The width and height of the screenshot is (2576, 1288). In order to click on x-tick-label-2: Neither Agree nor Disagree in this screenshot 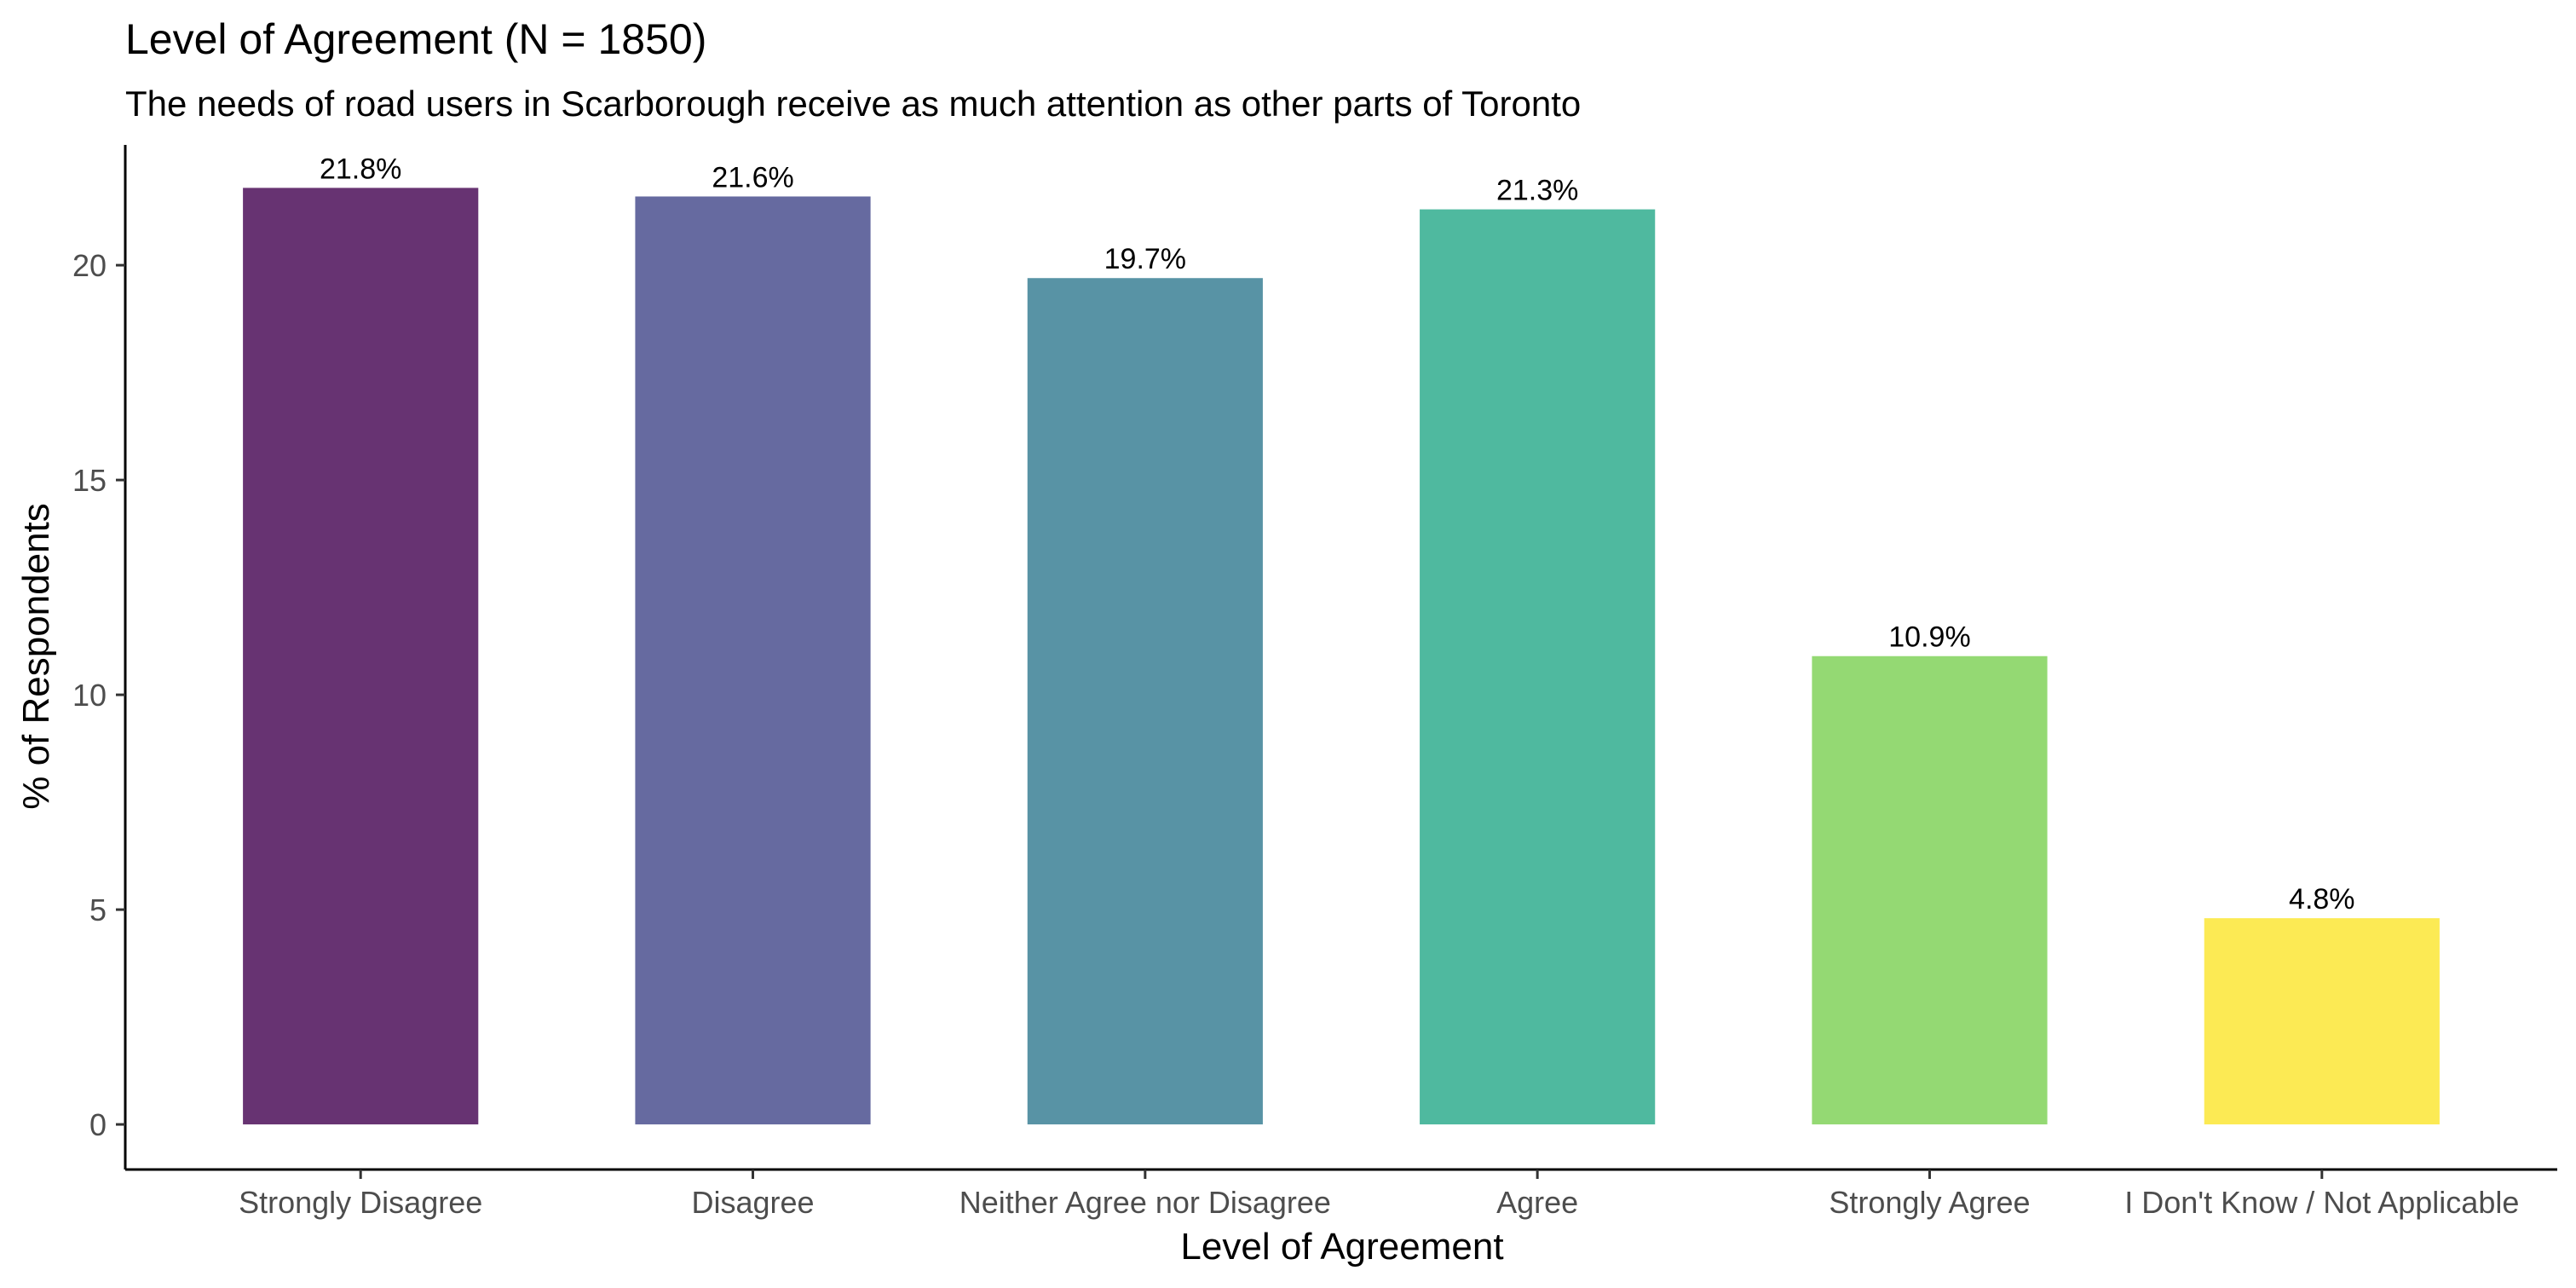, I will do `click(1145, 1202)`.